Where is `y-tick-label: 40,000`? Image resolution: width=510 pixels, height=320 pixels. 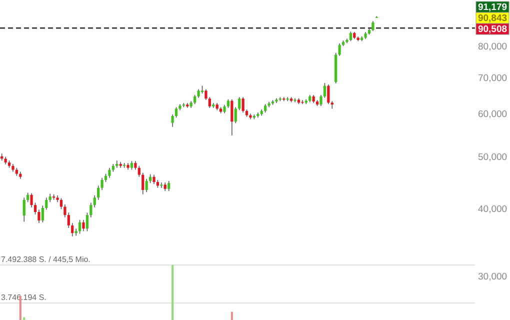
y-tick-label: 40,000 is located at coordinates (493, 210).